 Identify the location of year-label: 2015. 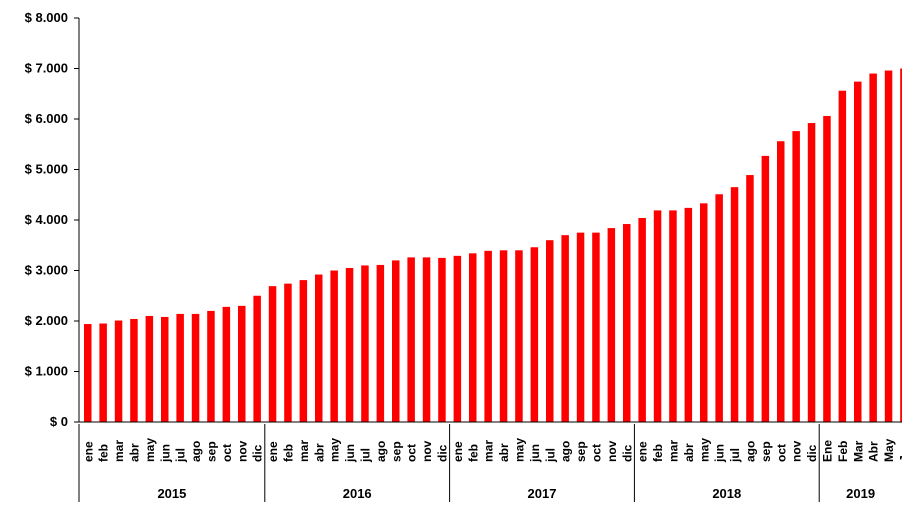
(171, 493).